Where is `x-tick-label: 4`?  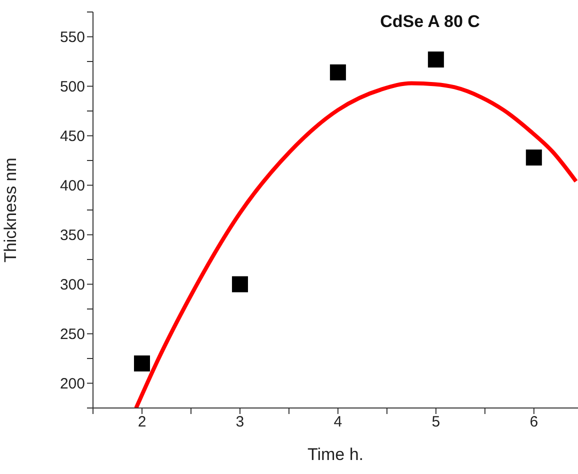 x-tick-label: 4 is located at coordinates (338, 422).